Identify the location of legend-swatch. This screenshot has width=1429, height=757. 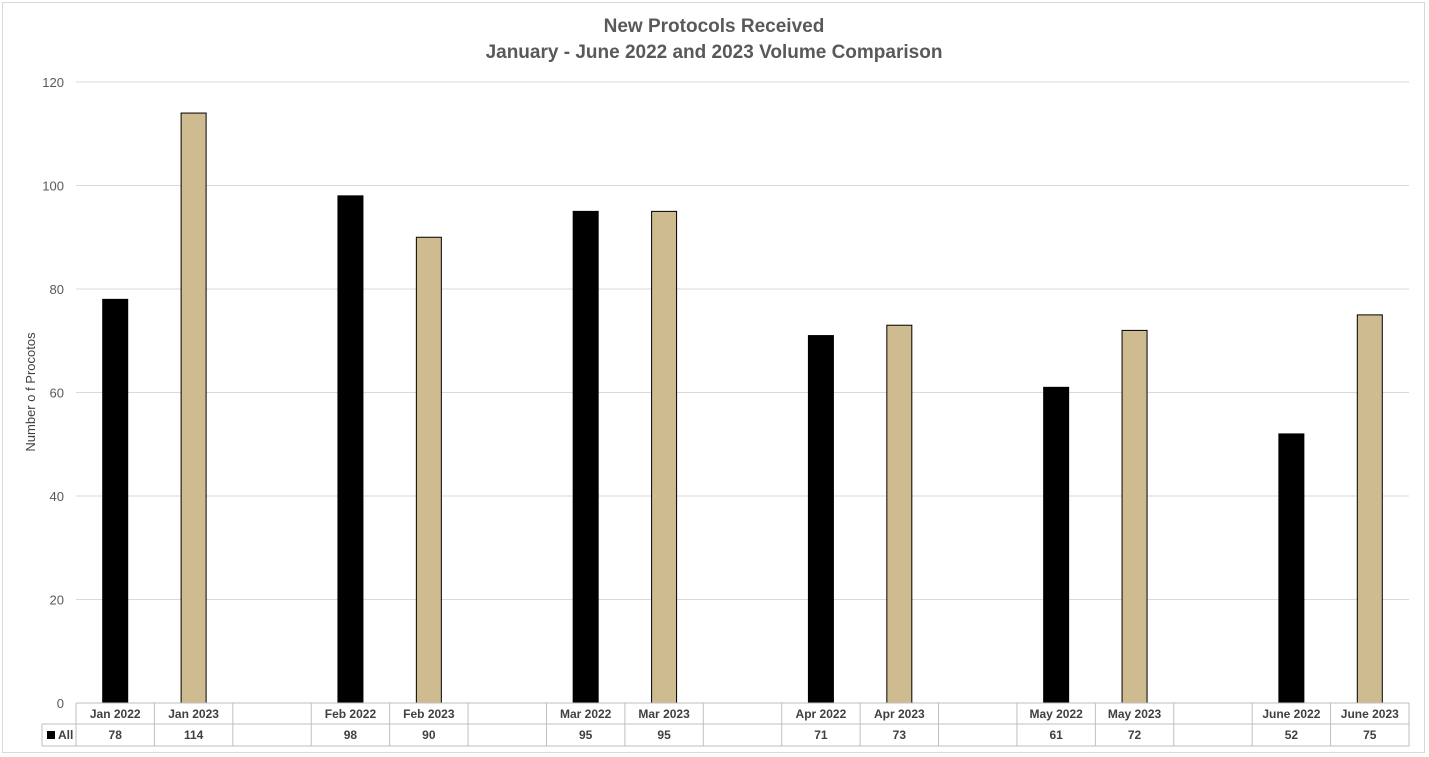
(51, 735).